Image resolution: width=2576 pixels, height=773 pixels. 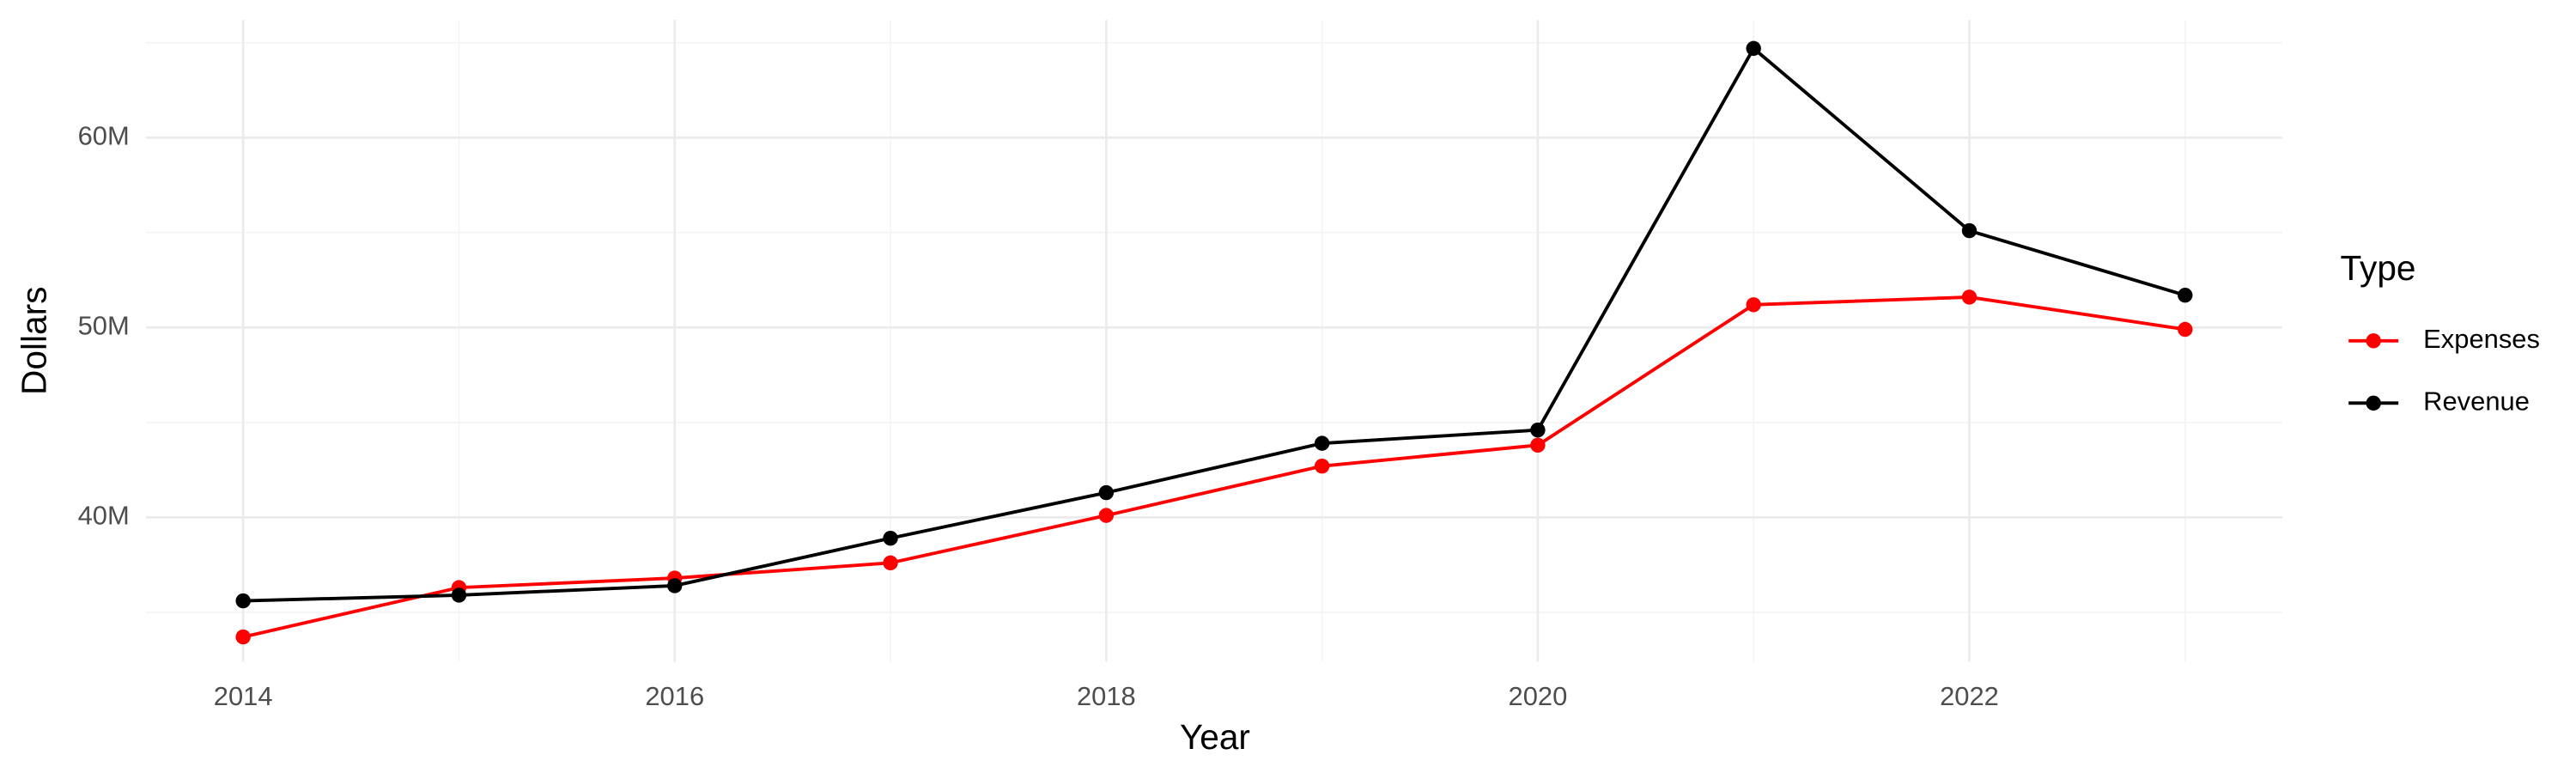 What do you see at coordinates (243, 696) in the screenshot?
I see `x-tick-label: 2014` at bounding box center [243, 696].